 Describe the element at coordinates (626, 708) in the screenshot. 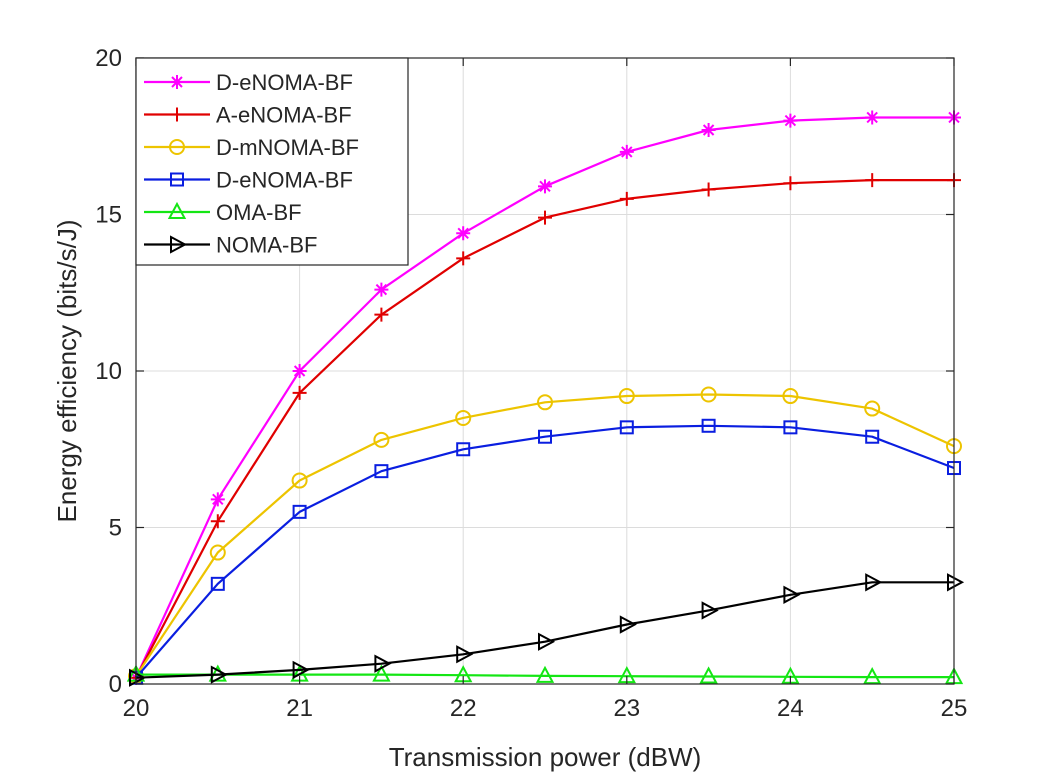

I see `x-tick-label: 23` at that location.